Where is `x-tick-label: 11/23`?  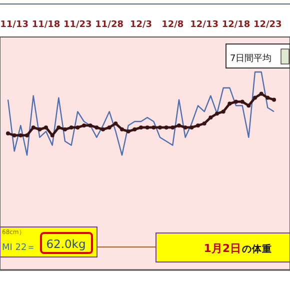 x-tick-label: 11/23 is located at coordinates (77, 25).